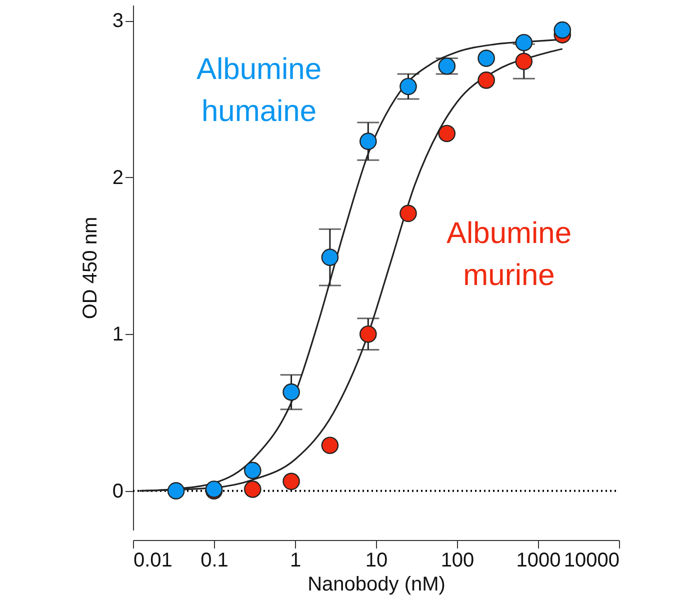  Describe the element at coordinates (457, 561) in the screenshot. I see `x-tick-label: 100` at that location.